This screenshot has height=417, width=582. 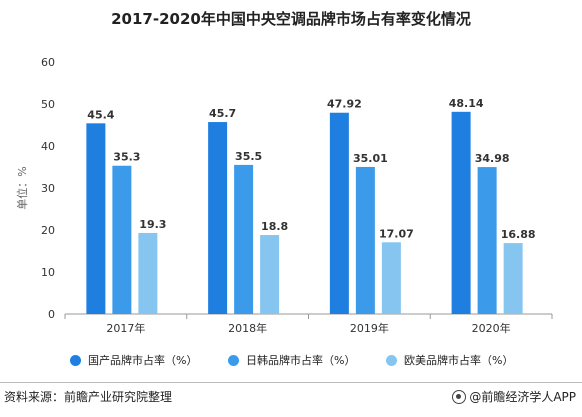 What do you see at coordinates (301, 360) in the screenshot?
I see `legend-label-japan-korea: 日韩品牌市占率（%）` at bounding box center [301, 360].